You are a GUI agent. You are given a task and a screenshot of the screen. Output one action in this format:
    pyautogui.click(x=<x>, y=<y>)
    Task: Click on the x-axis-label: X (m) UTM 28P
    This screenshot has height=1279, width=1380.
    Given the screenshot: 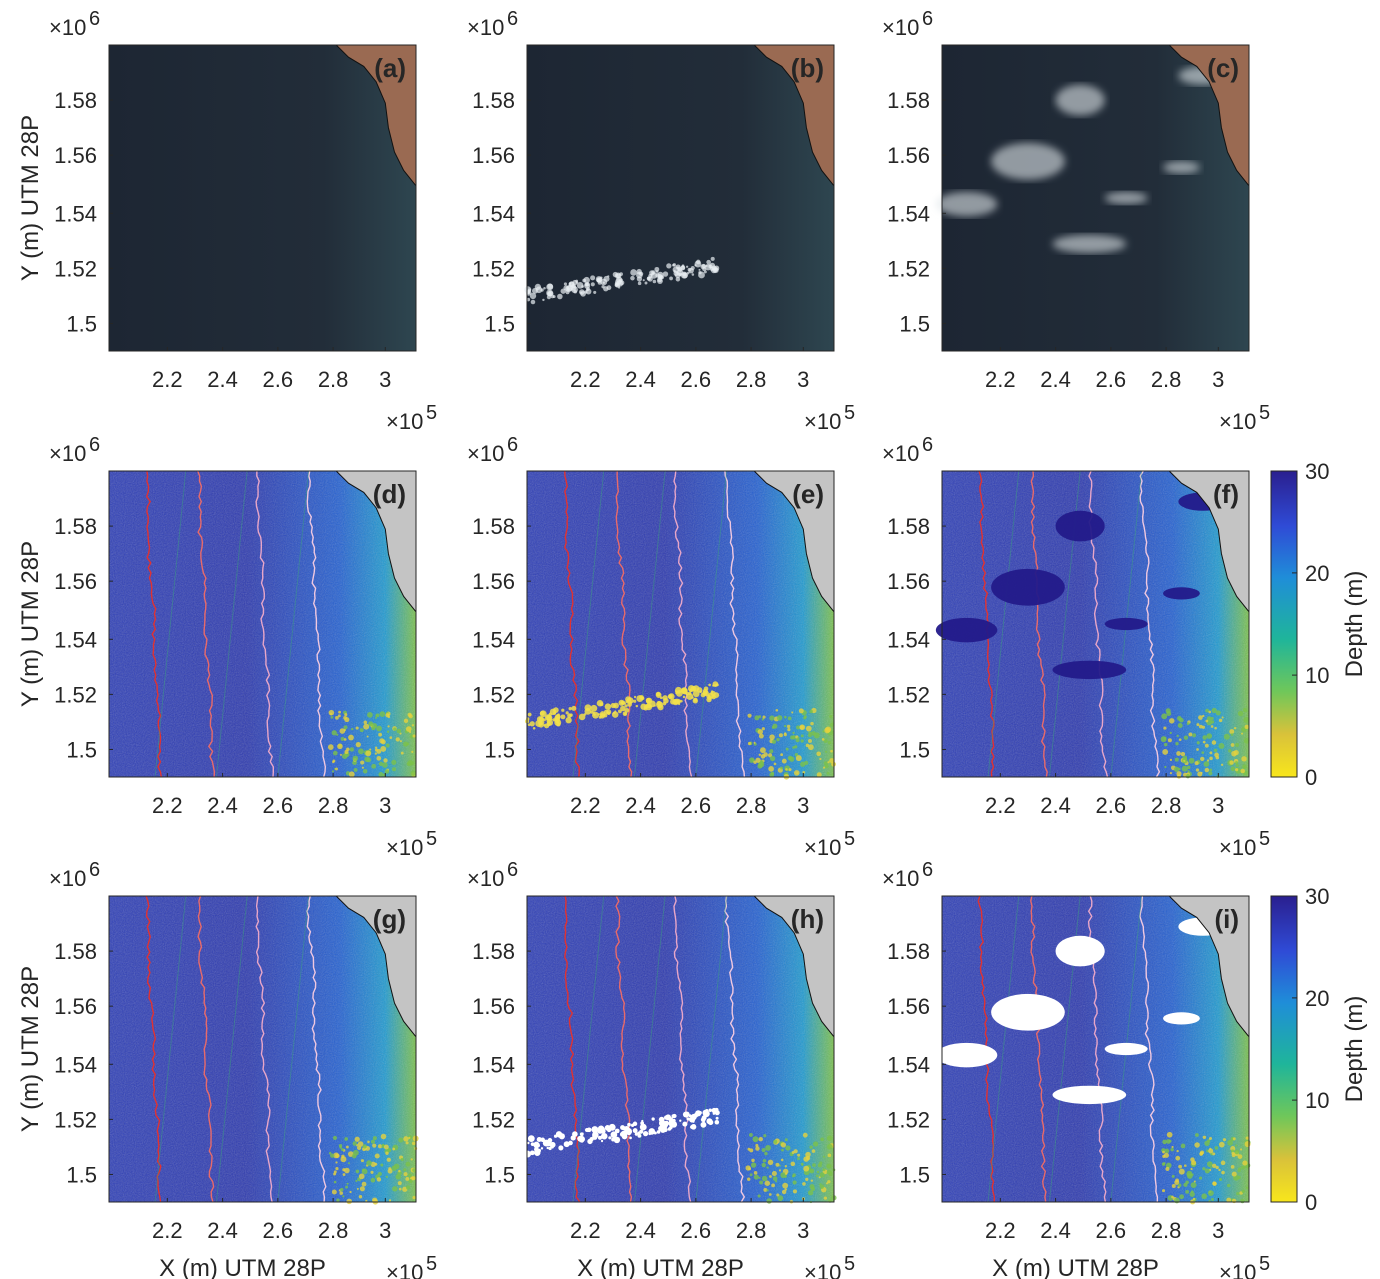 What is the action you would take?
    pyautogui.click(x=1075, y=1267)
    